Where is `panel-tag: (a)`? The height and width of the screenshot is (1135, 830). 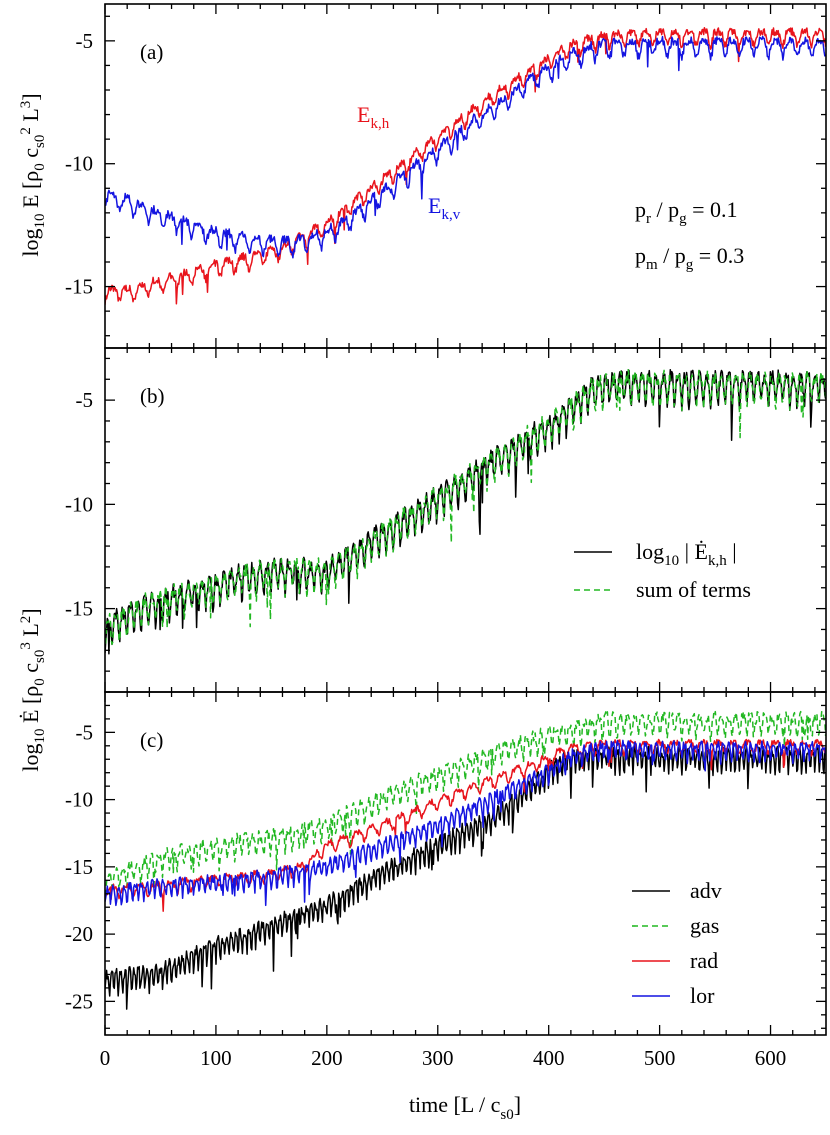
panel-tag: (a) is located at coordinates (151, 52).